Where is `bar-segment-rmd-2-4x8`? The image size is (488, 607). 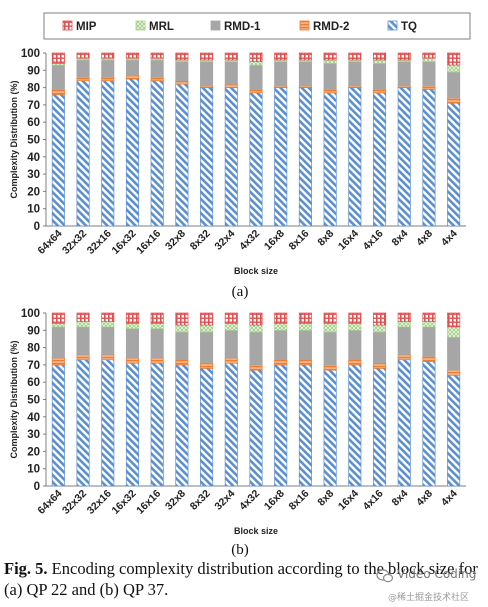
bar-segment-rmd-2-4x8 is located at coordinates (429, 87).